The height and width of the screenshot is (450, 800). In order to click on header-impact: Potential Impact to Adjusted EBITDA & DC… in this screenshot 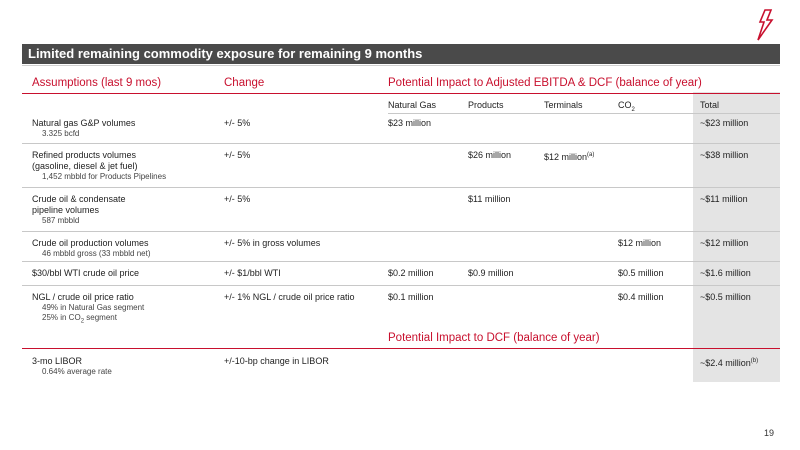, I will do `click(545, 83)`.